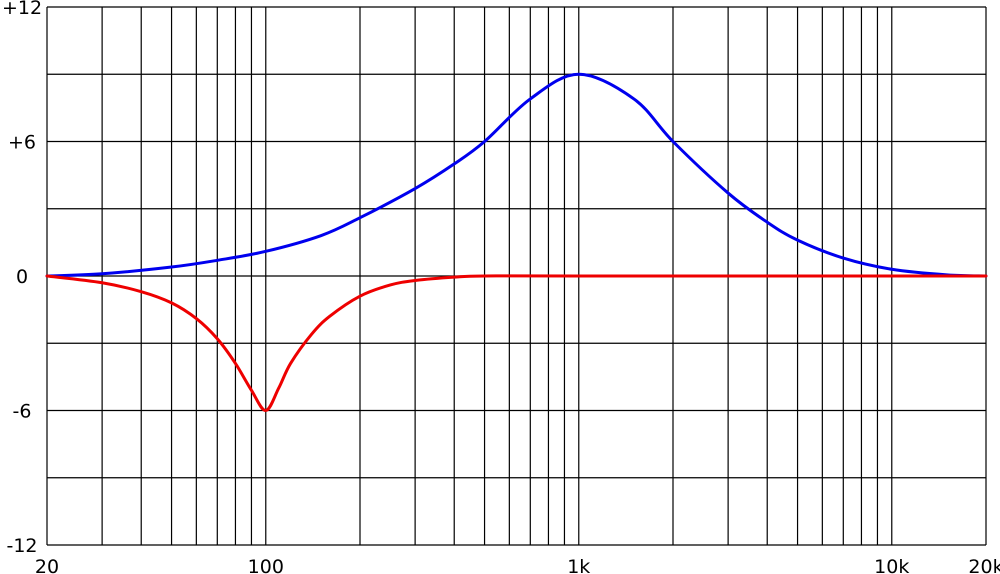 This screenshot has height=574, width=1000. I want to click on x-tick-label: 20, so click(47, 565).